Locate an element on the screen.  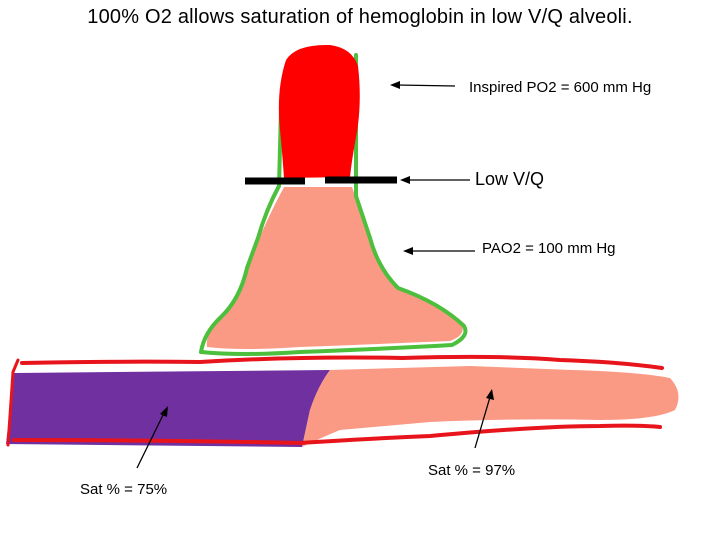
deoxygenated-blood-segment is located at coordinates (168, 408).